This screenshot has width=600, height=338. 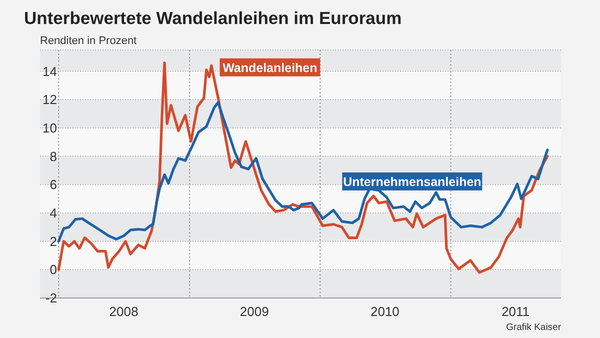 What do you see at coordinates (49, 100) in the screenshot?
I see `y-tick-label: 12` at bounding box center [49, 100].